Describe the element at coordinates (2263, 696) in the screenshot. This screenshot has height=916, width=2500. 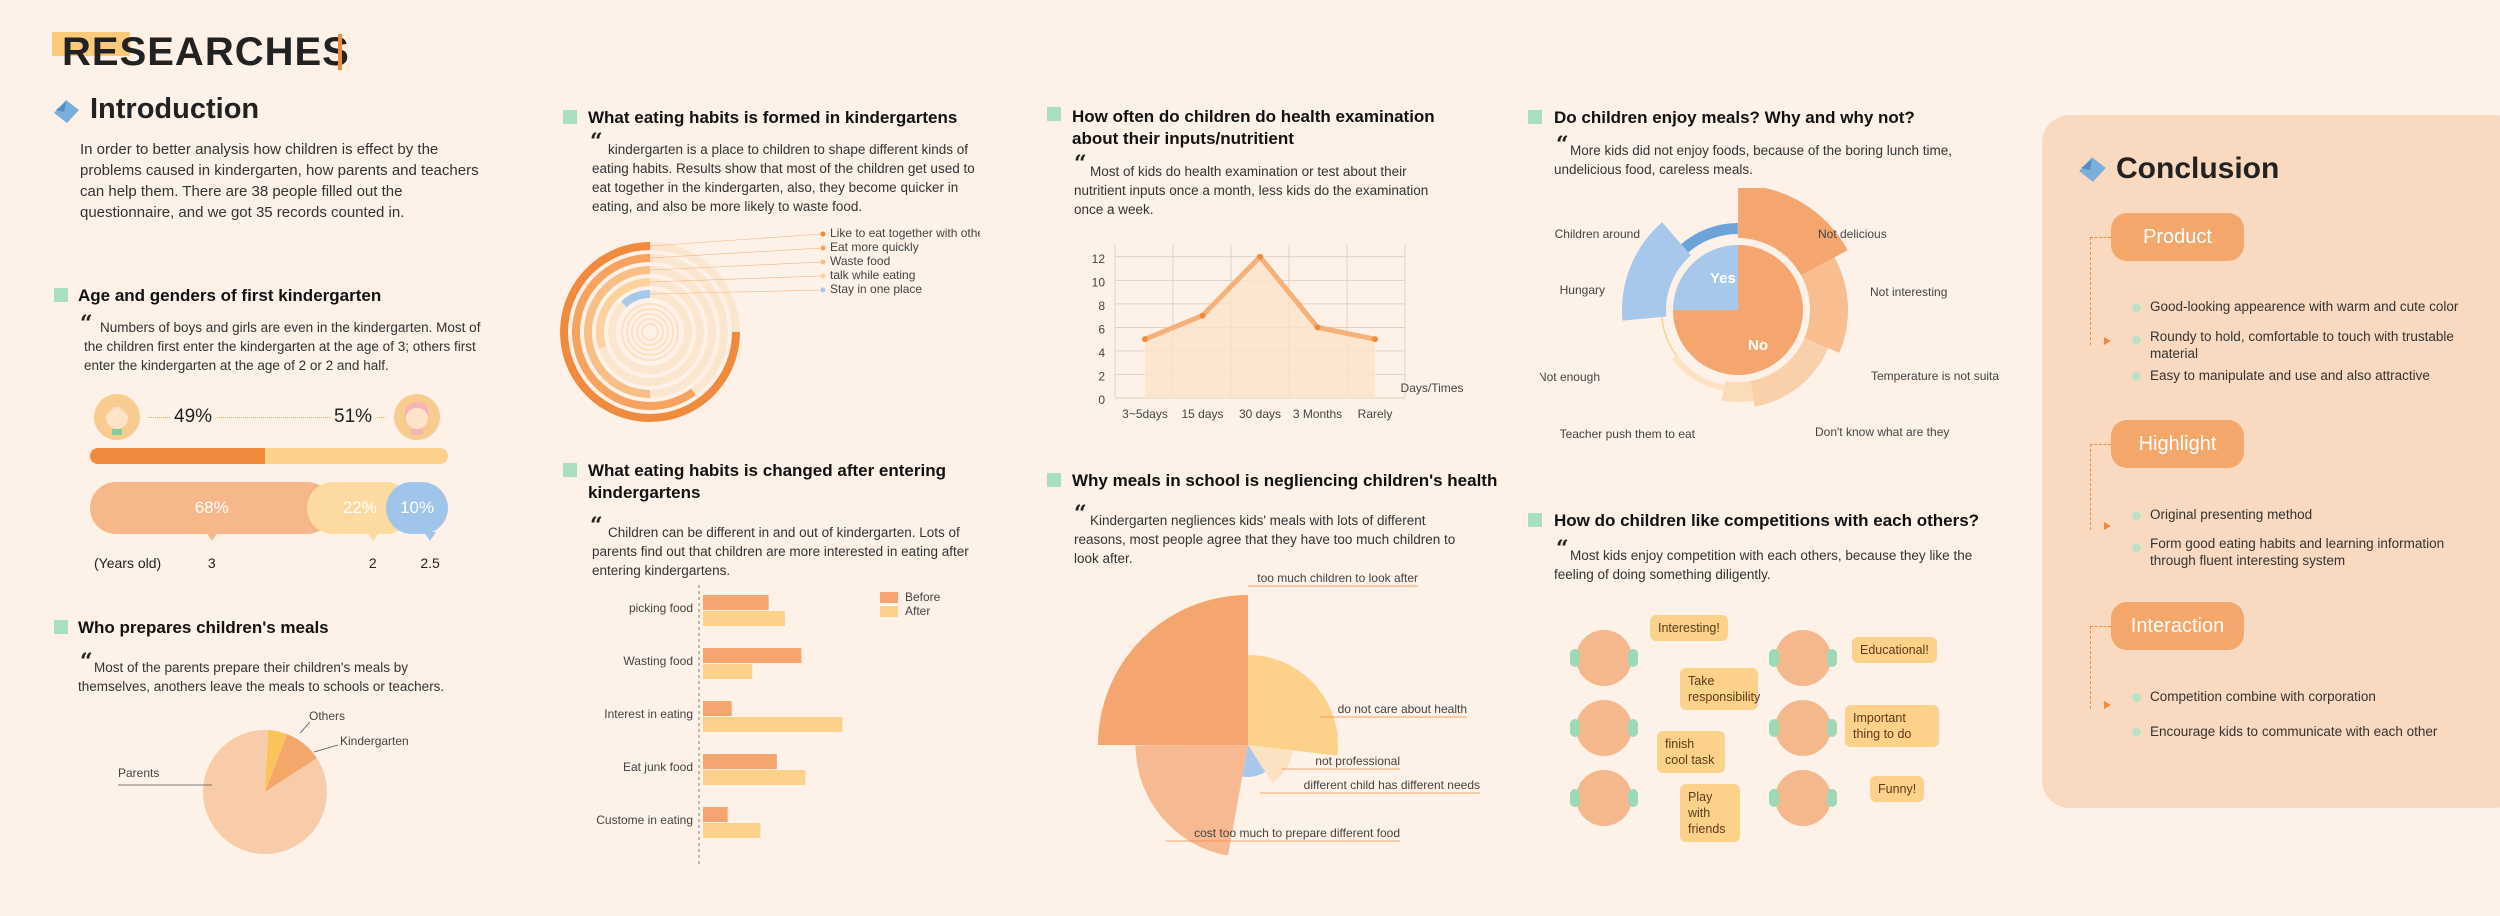
I see `interaction-item: Competition combine with corporation` at that location.